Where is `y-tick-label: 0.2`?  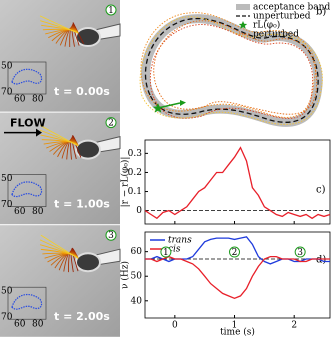
y-tick-label: 0.2 is located at coordinates (135, 173).